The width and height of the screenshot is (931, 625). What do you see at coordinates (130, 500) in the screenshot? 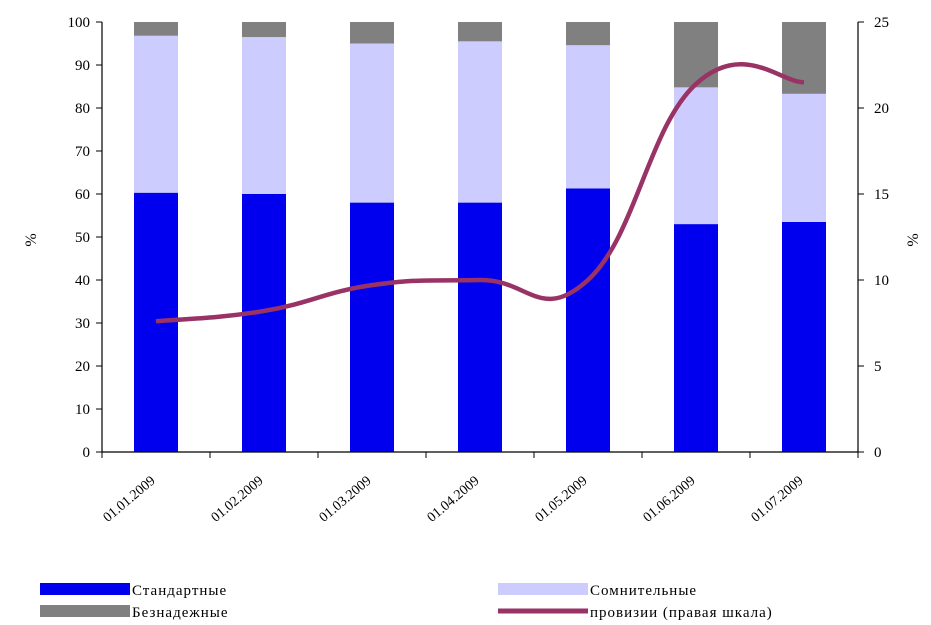
I see `x-tick-label: 01.01.2009` at bounding box center [130, 500].